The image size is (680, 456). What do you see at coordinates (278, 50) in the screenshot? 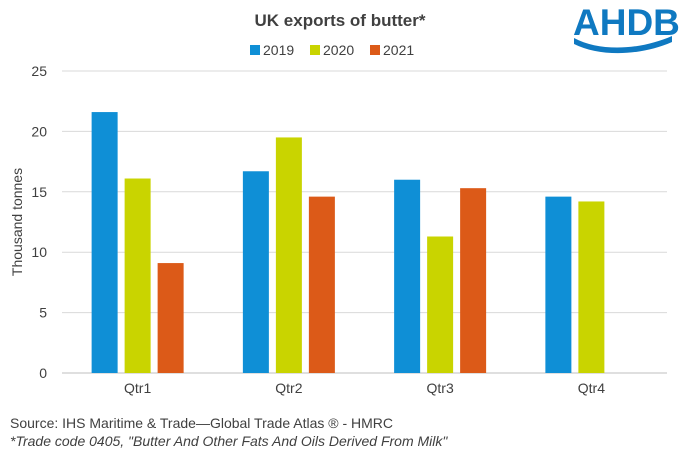
I see `legend-label-2019: 2019` at bounding box center [278, 50].